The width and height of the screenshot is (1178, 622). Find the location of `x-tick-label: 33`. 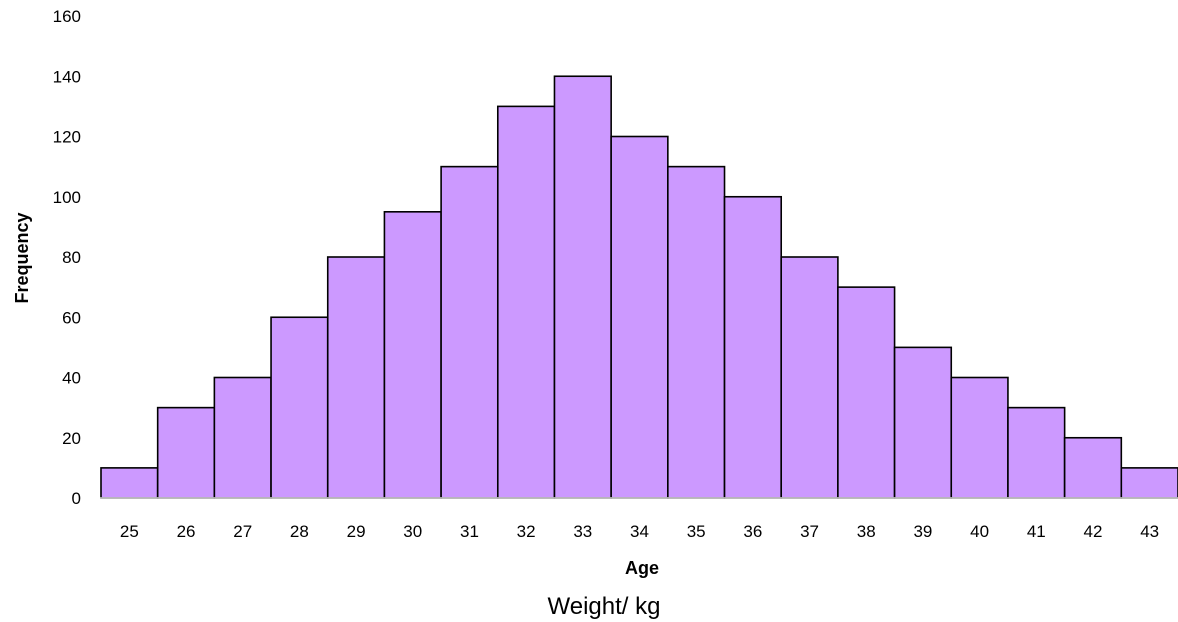

x-tick-label: 33 is located at coordinates (582, 531).